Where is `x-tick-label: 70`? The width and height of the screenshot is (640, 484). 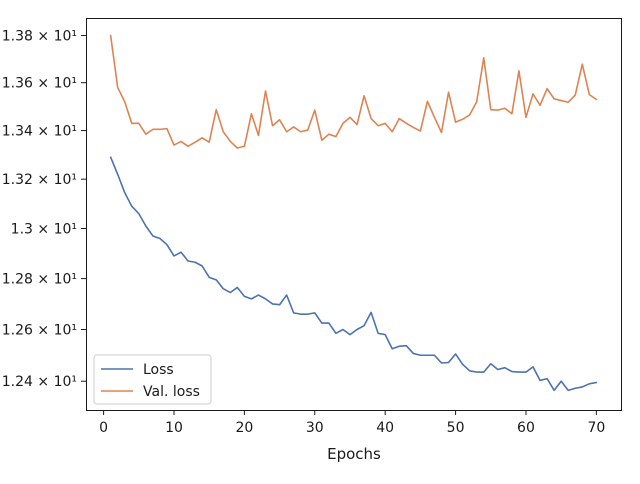
x-tick-label: 70 is located at coordinates (596, 428).